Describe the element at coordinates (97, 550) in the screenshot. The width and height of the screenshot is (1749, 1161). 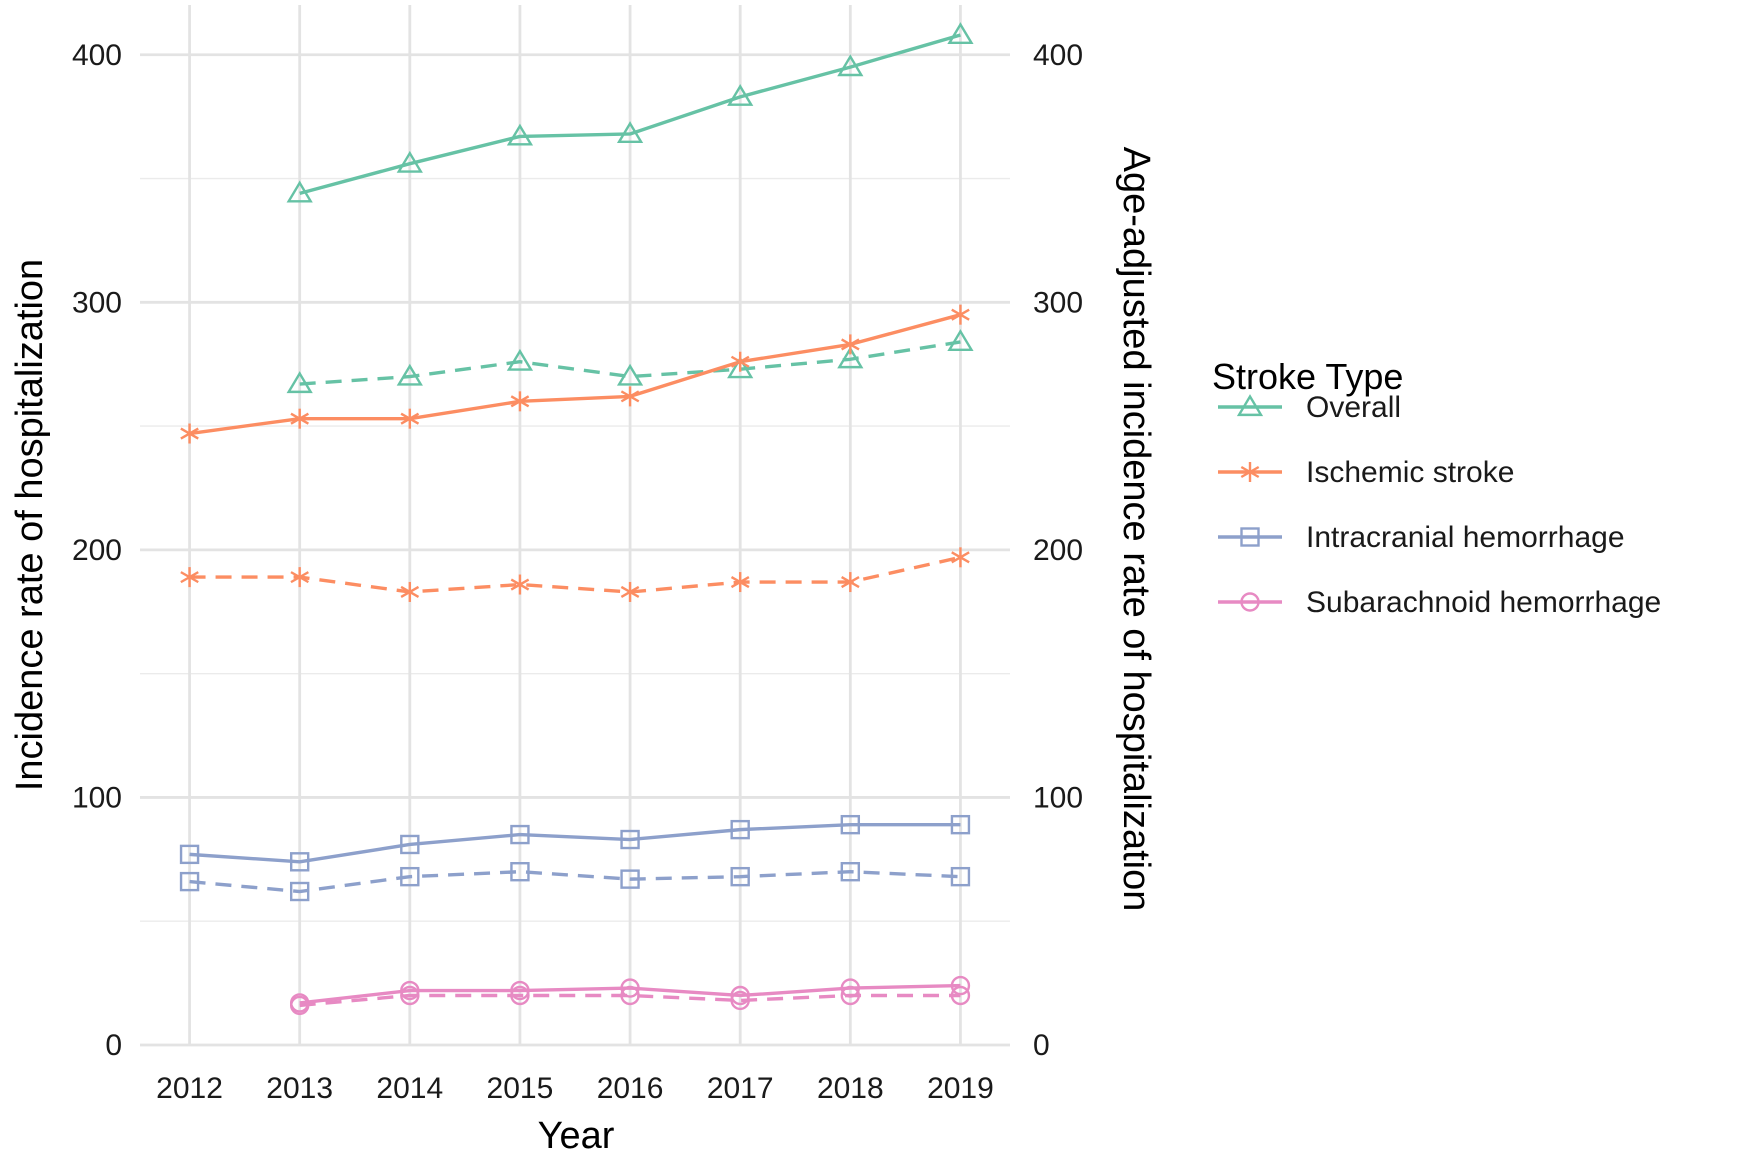
I see `left-y-tick-label: 200` at that location.